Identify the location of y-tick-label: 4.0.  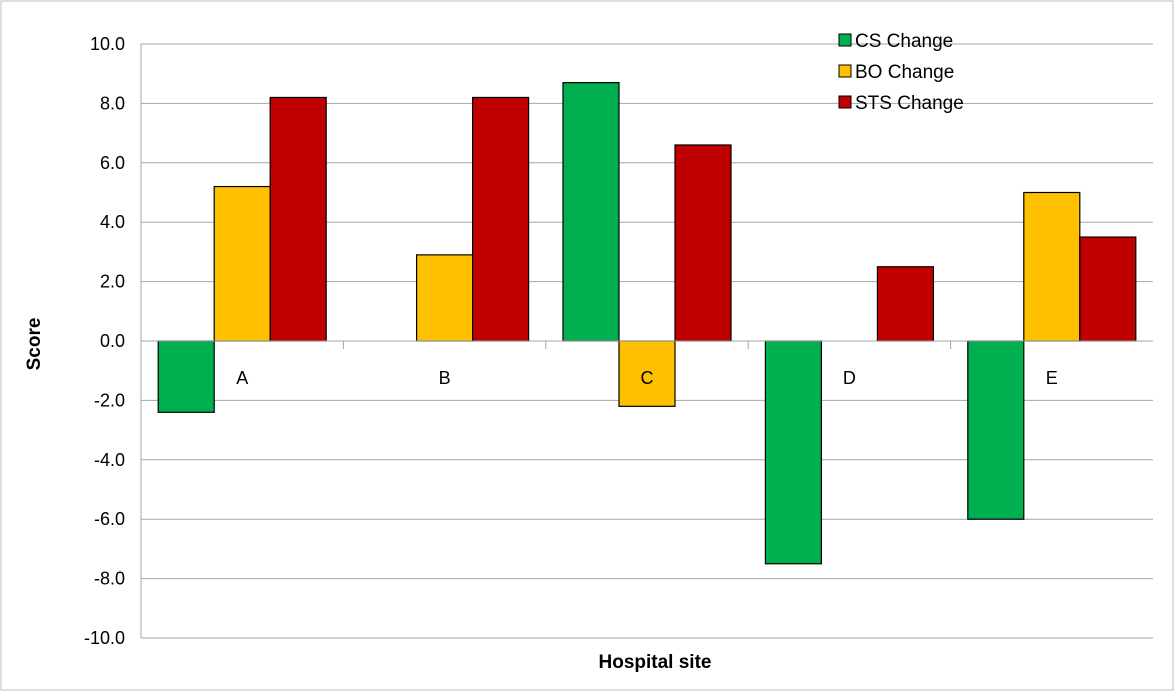
(112, 222).